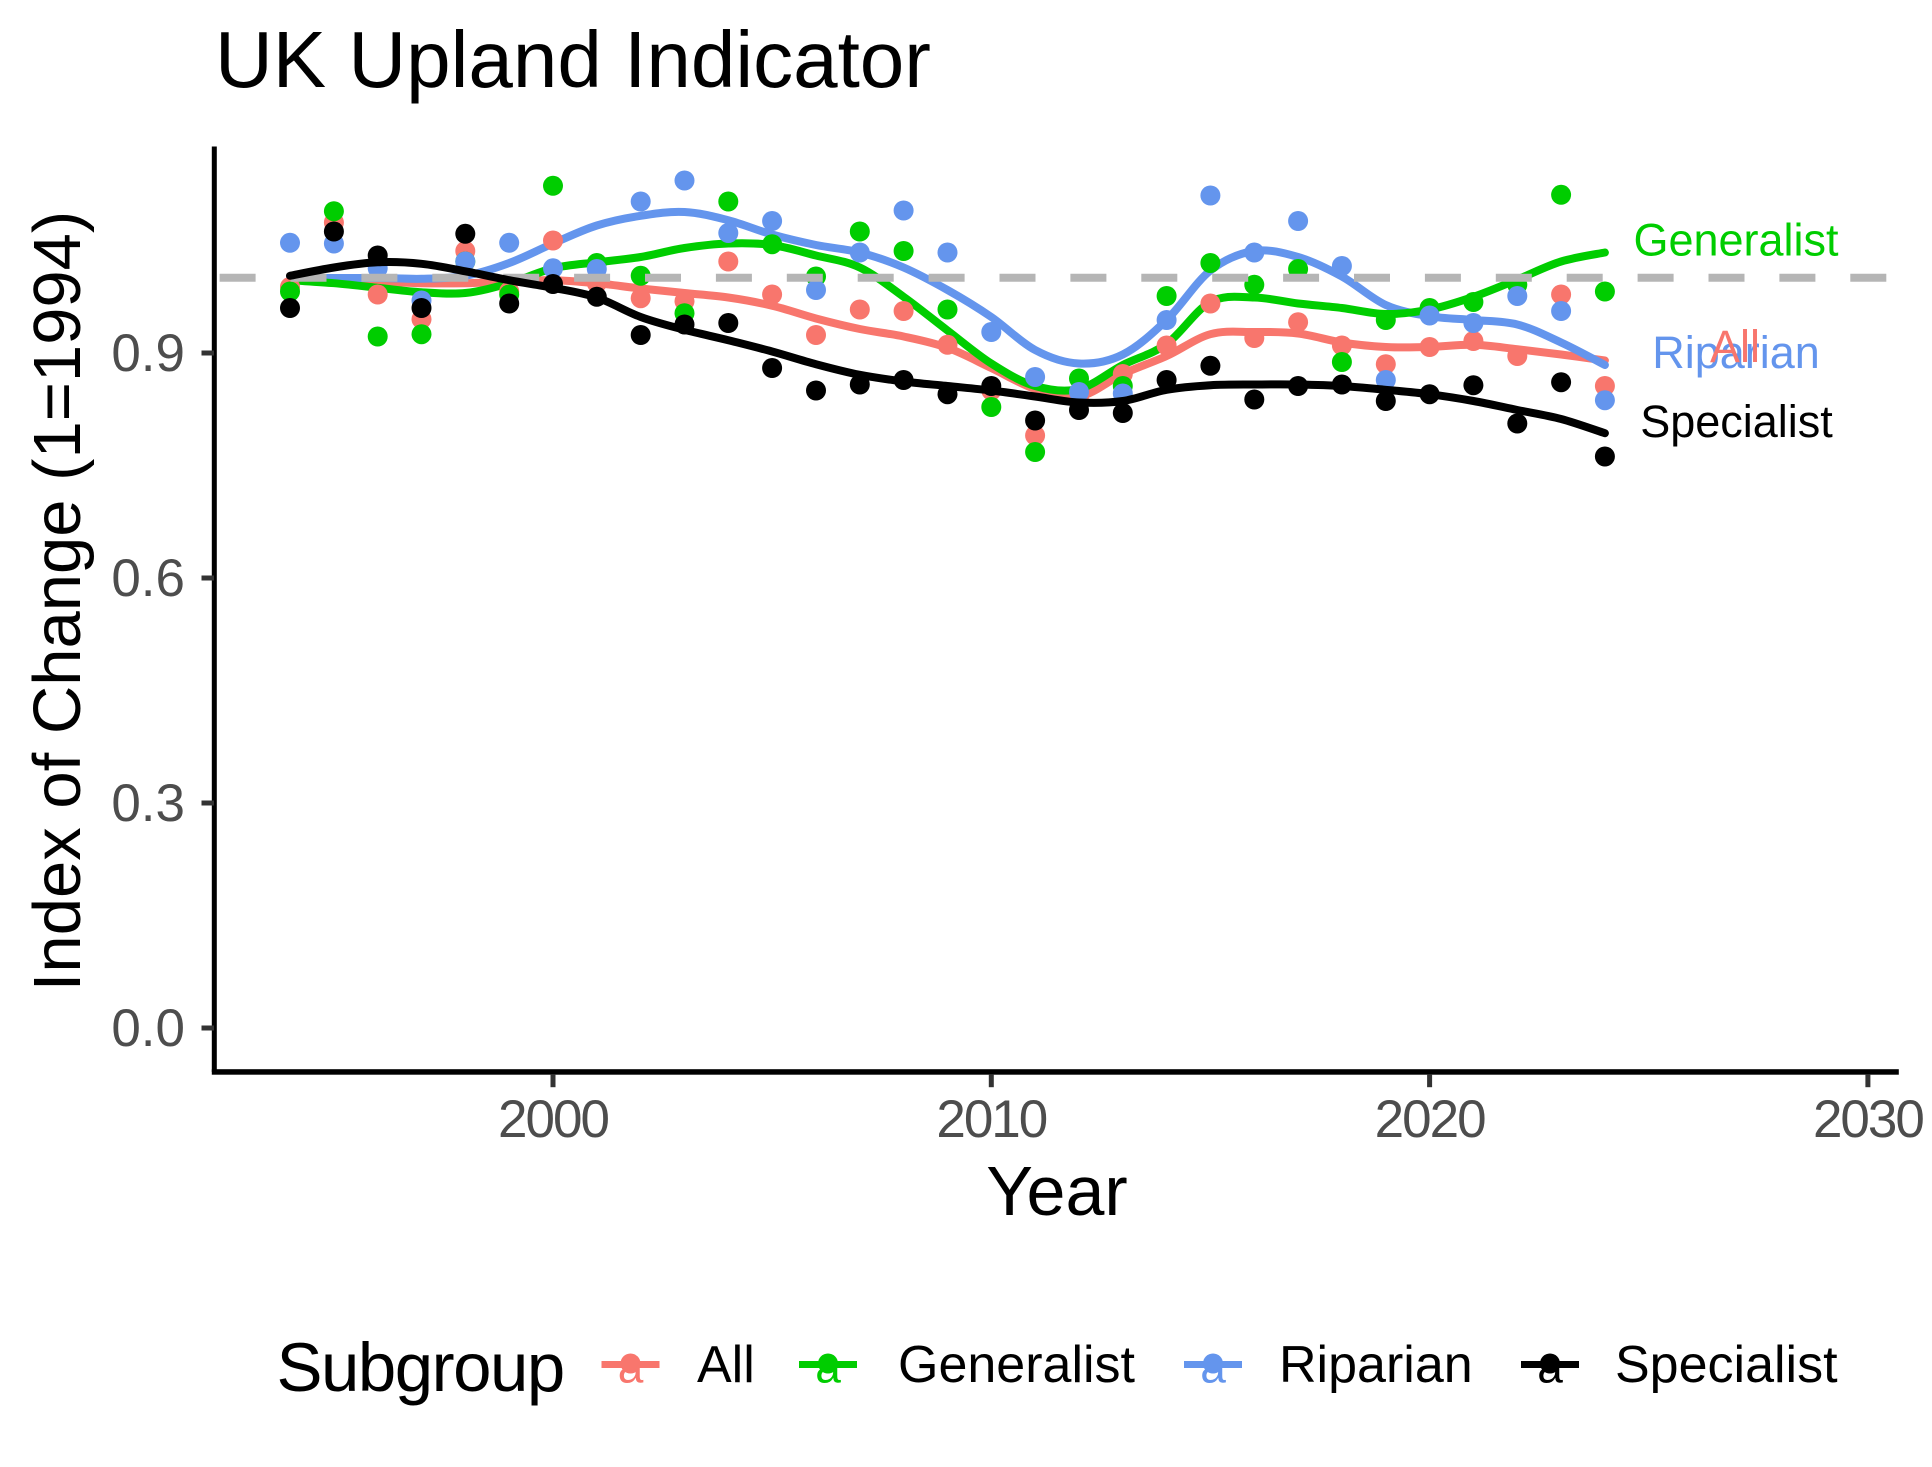 The width and height of the screenshot is (1932, 1467). Describe the element at coordinates (148, 1028) in the screenshot. I see `svg-text: 0.0` at that location.